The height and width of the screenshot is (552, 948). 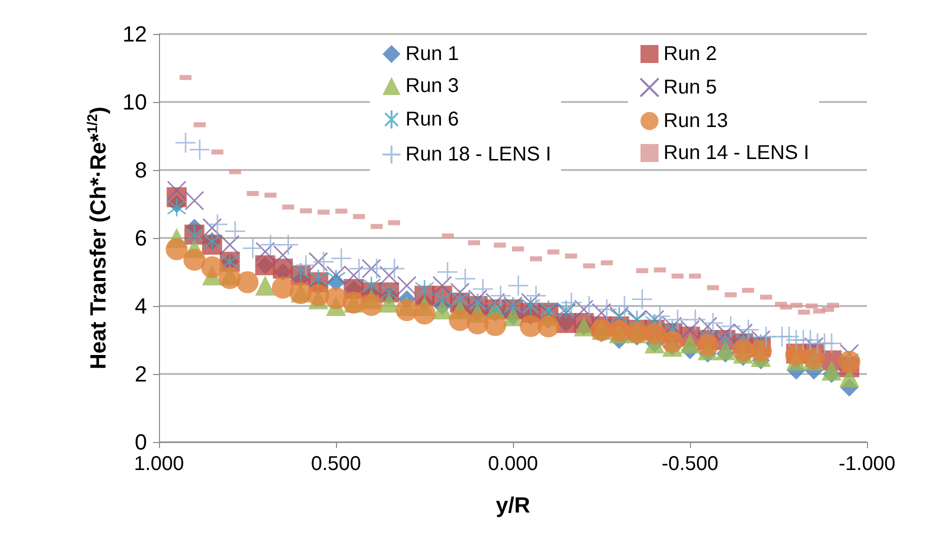 I want to click on y-tick-label: 0, so click(x=140, y=442).